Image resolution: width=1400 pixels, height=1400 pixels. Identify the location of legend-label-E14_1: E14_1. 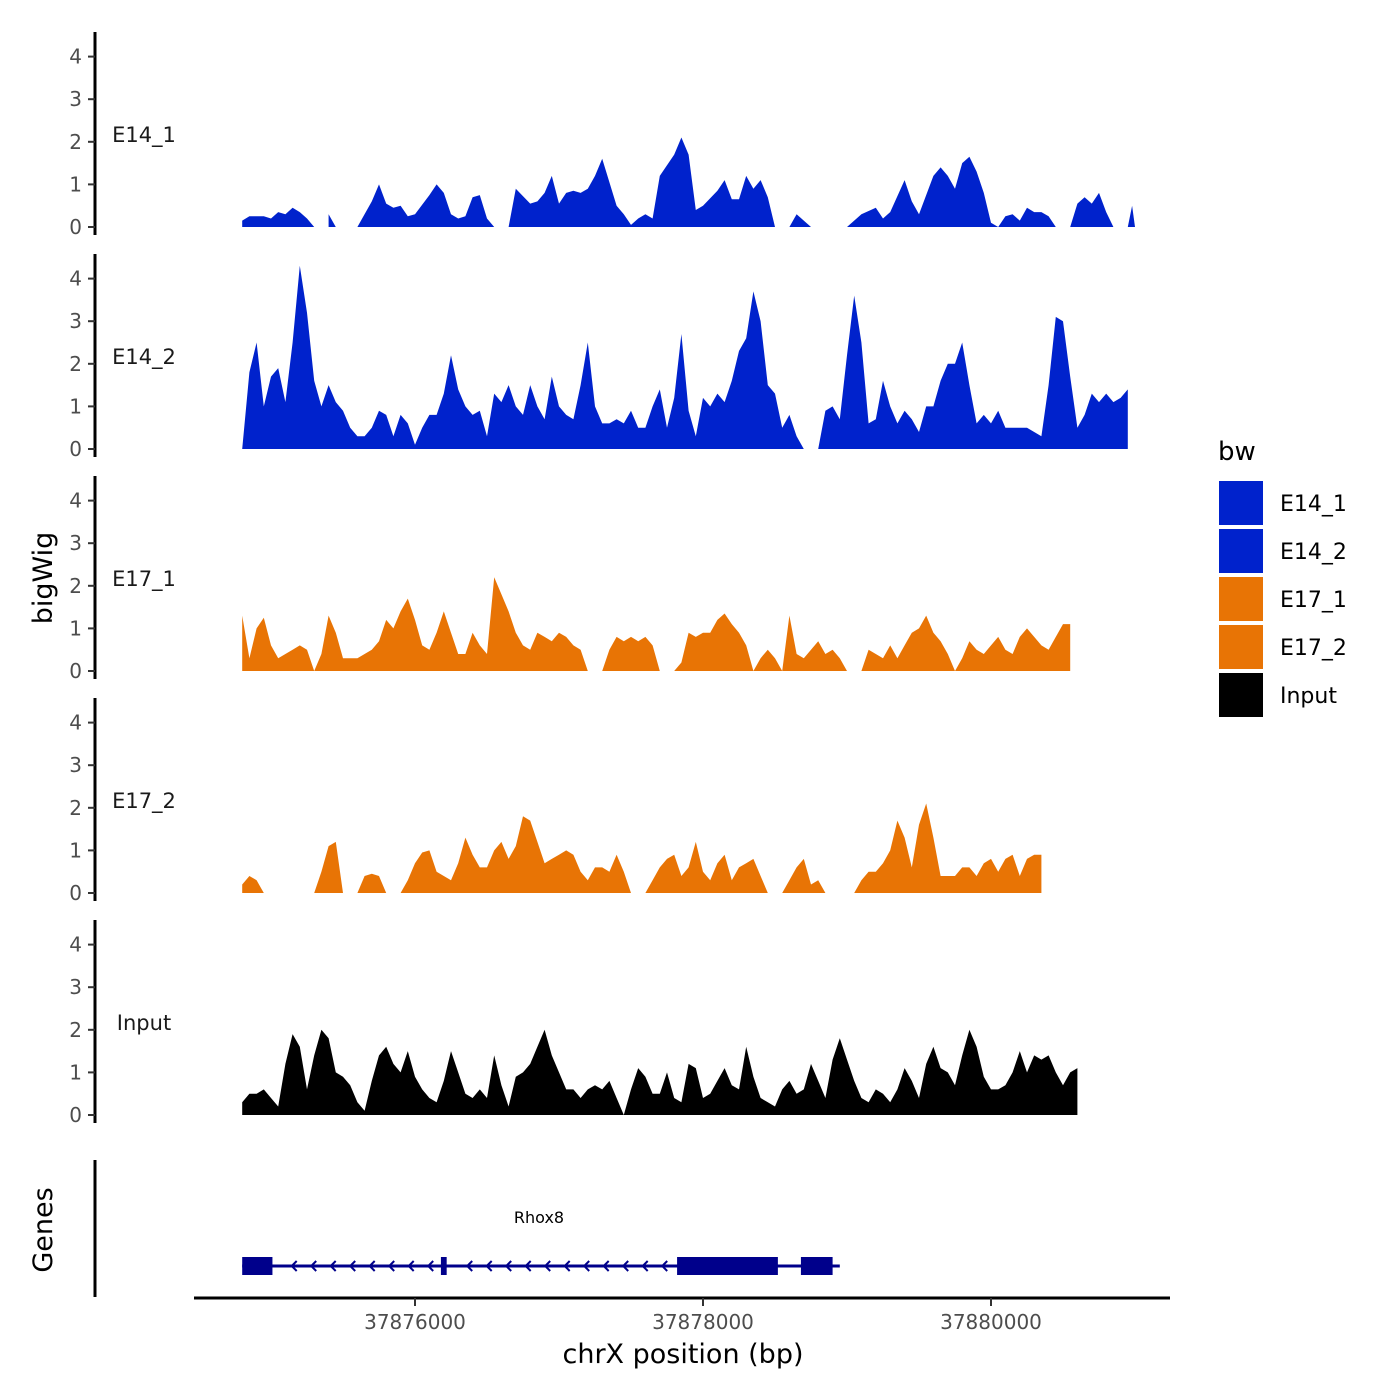
(1313, 504).